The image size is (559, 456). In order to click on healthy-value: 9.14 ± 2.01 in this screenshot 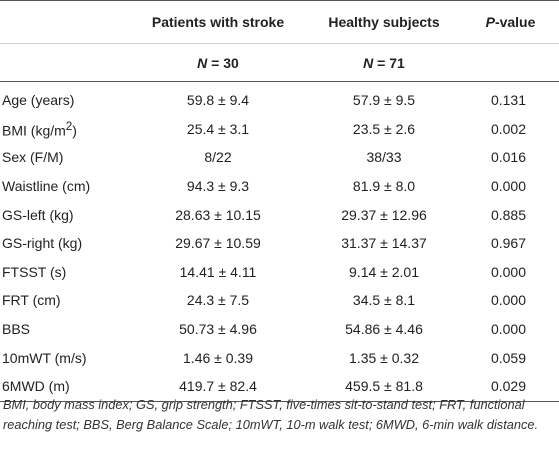, I will do `click(384, 271)`.